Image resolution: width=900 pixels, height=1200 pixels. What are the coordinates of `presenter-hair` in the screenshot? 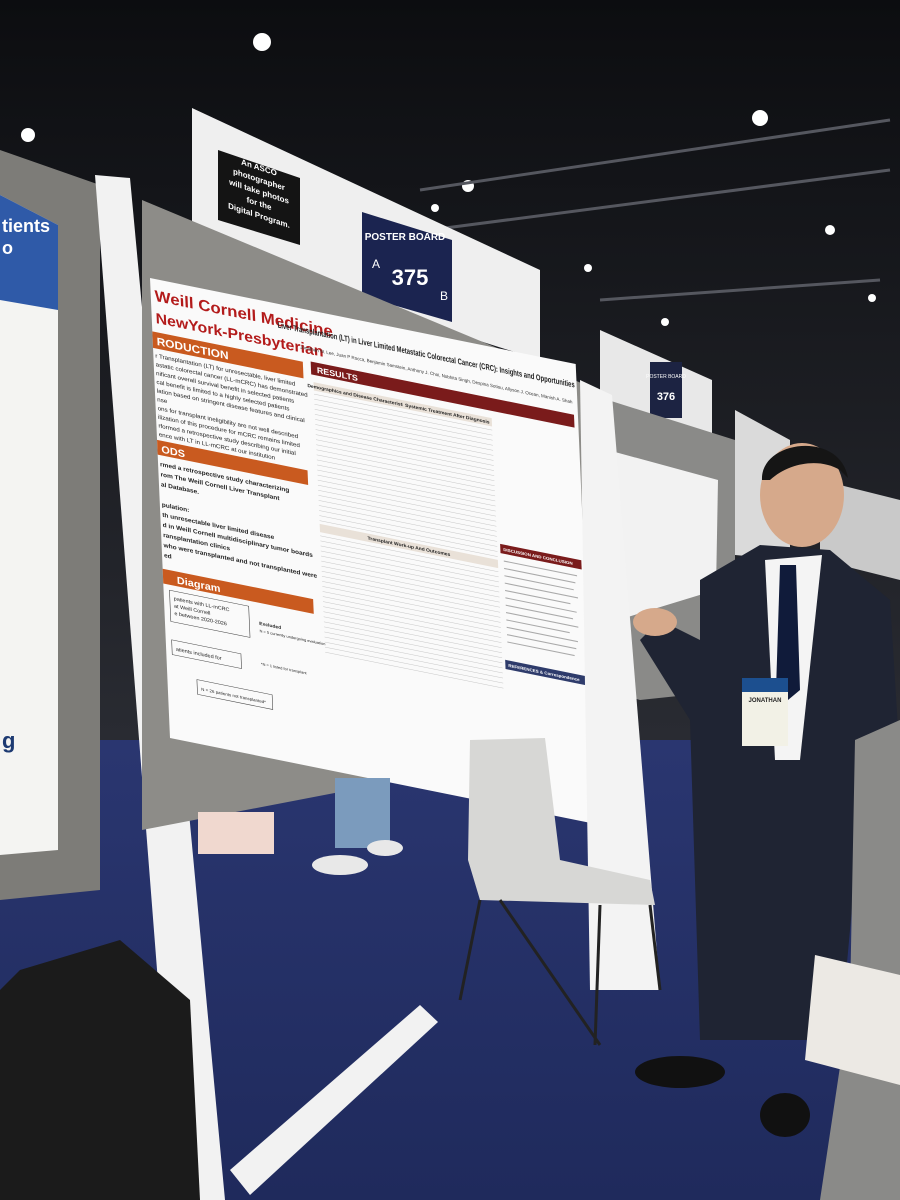 It's located at (804, 462).